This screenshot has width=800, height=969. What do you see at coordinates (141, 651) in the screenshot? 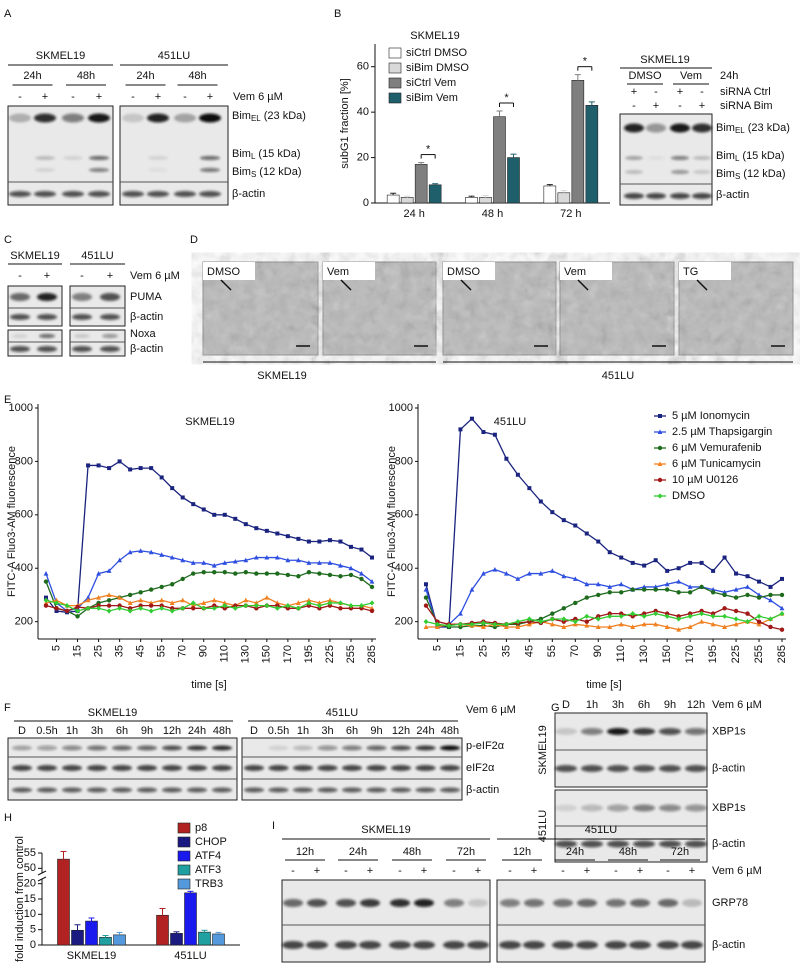
I see `x-tick-label: 45` at bounding box center [141, 651].